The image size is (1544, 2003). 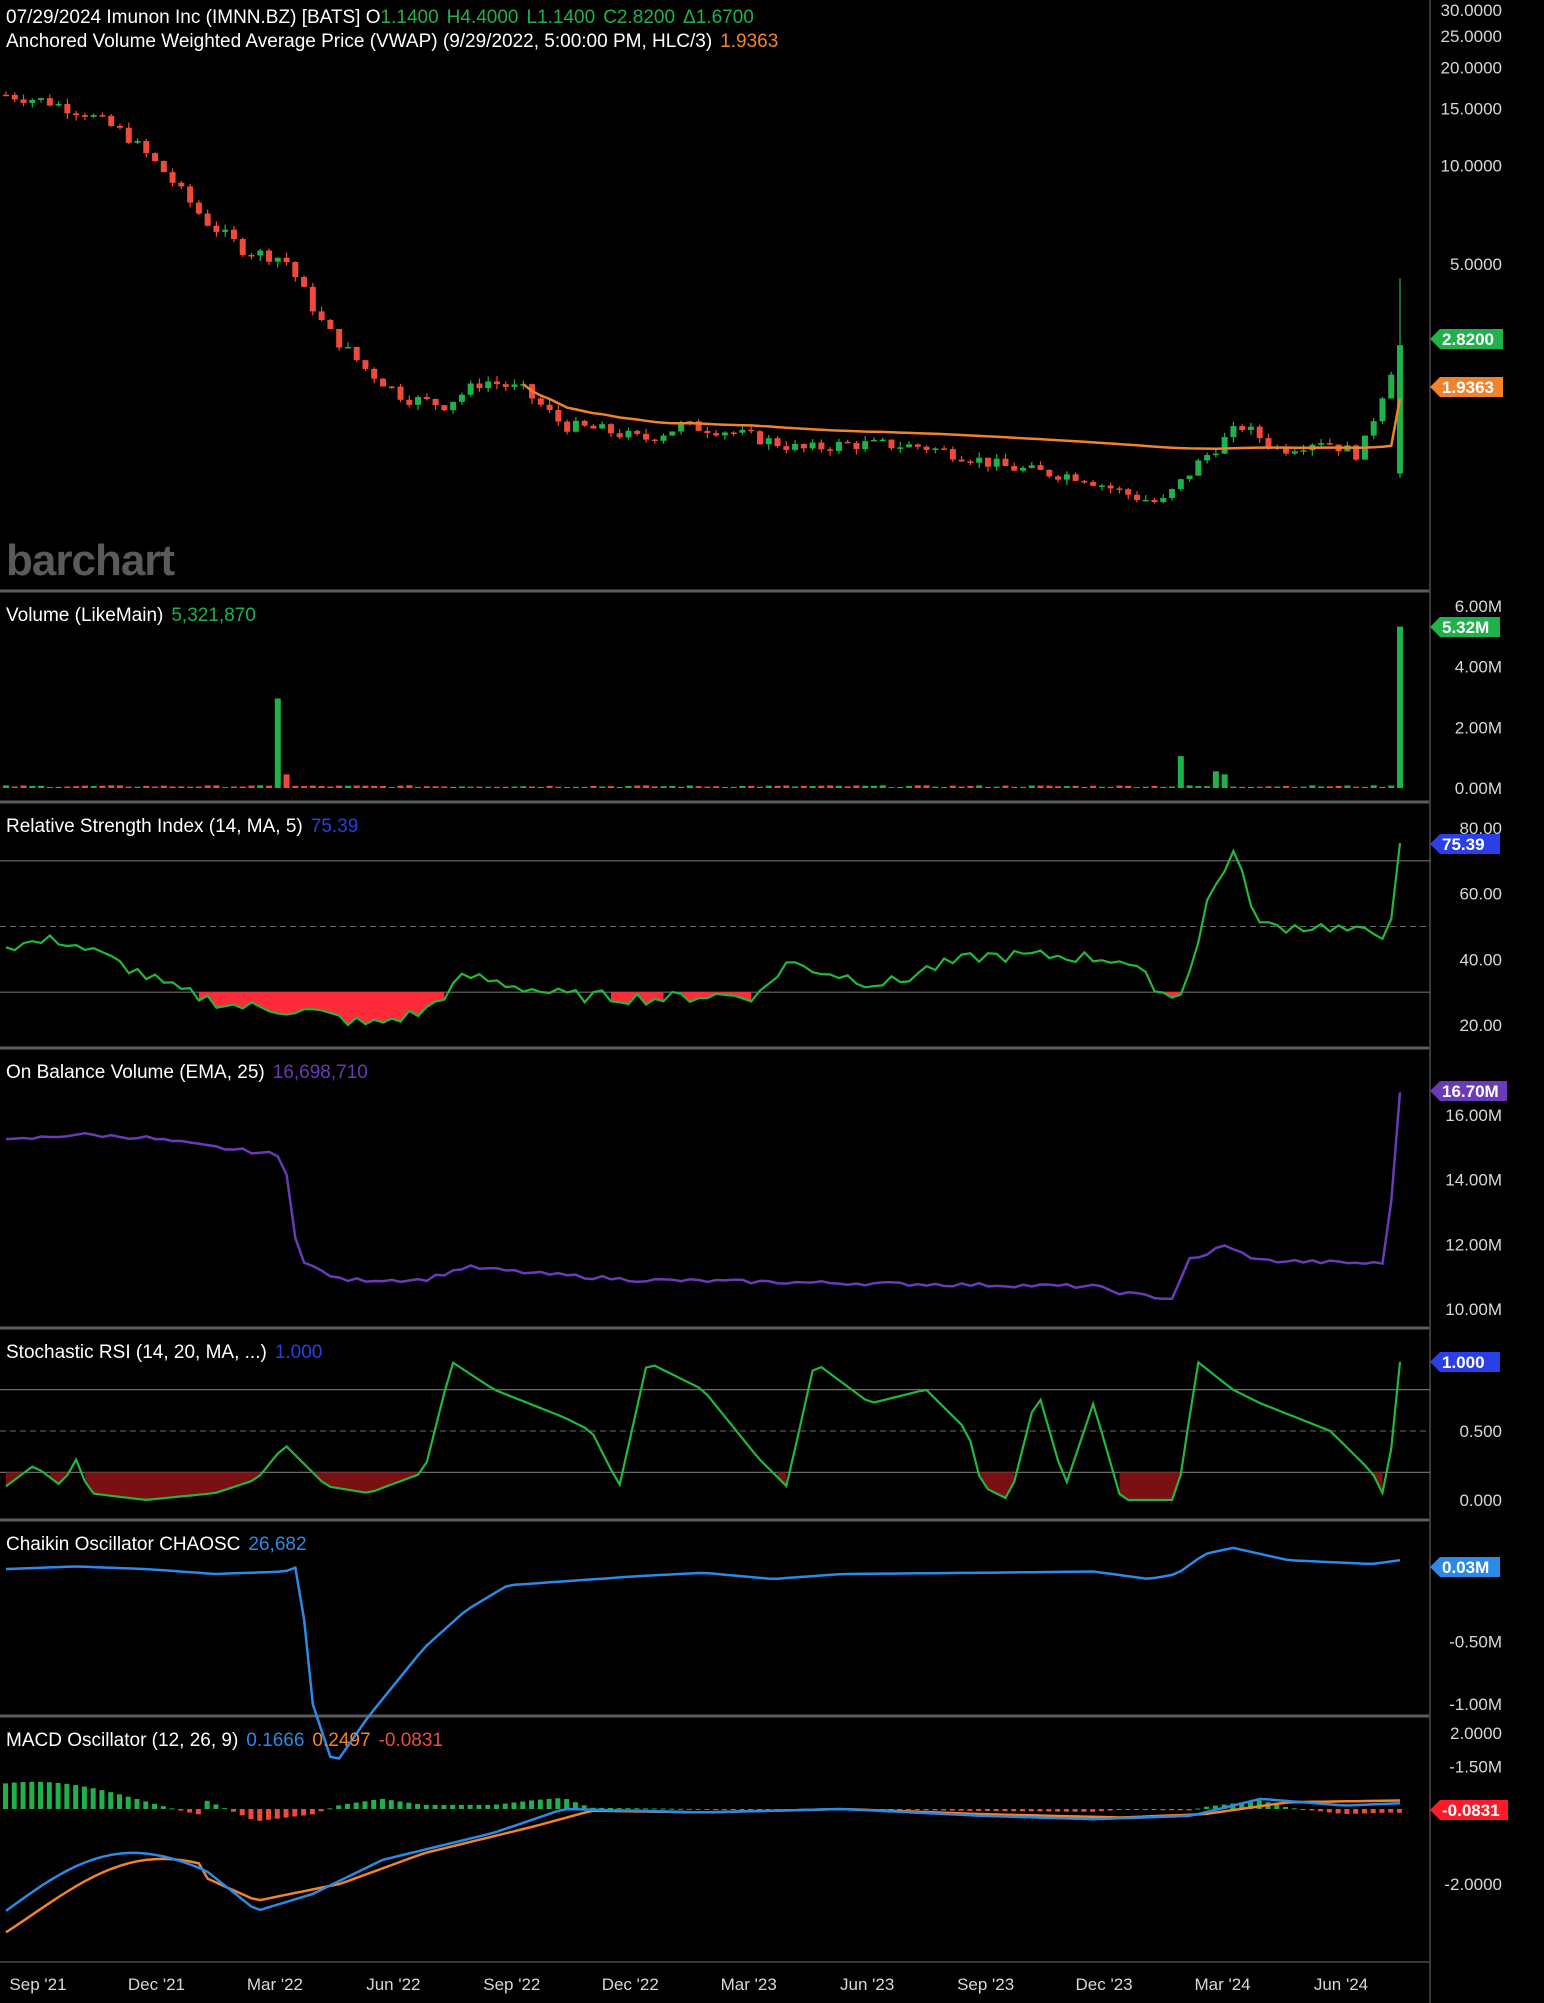 What do you see at coordinates (702, 1801) in the screenshot?
I see `macd-histogram` at bounding box center [702, 1801].